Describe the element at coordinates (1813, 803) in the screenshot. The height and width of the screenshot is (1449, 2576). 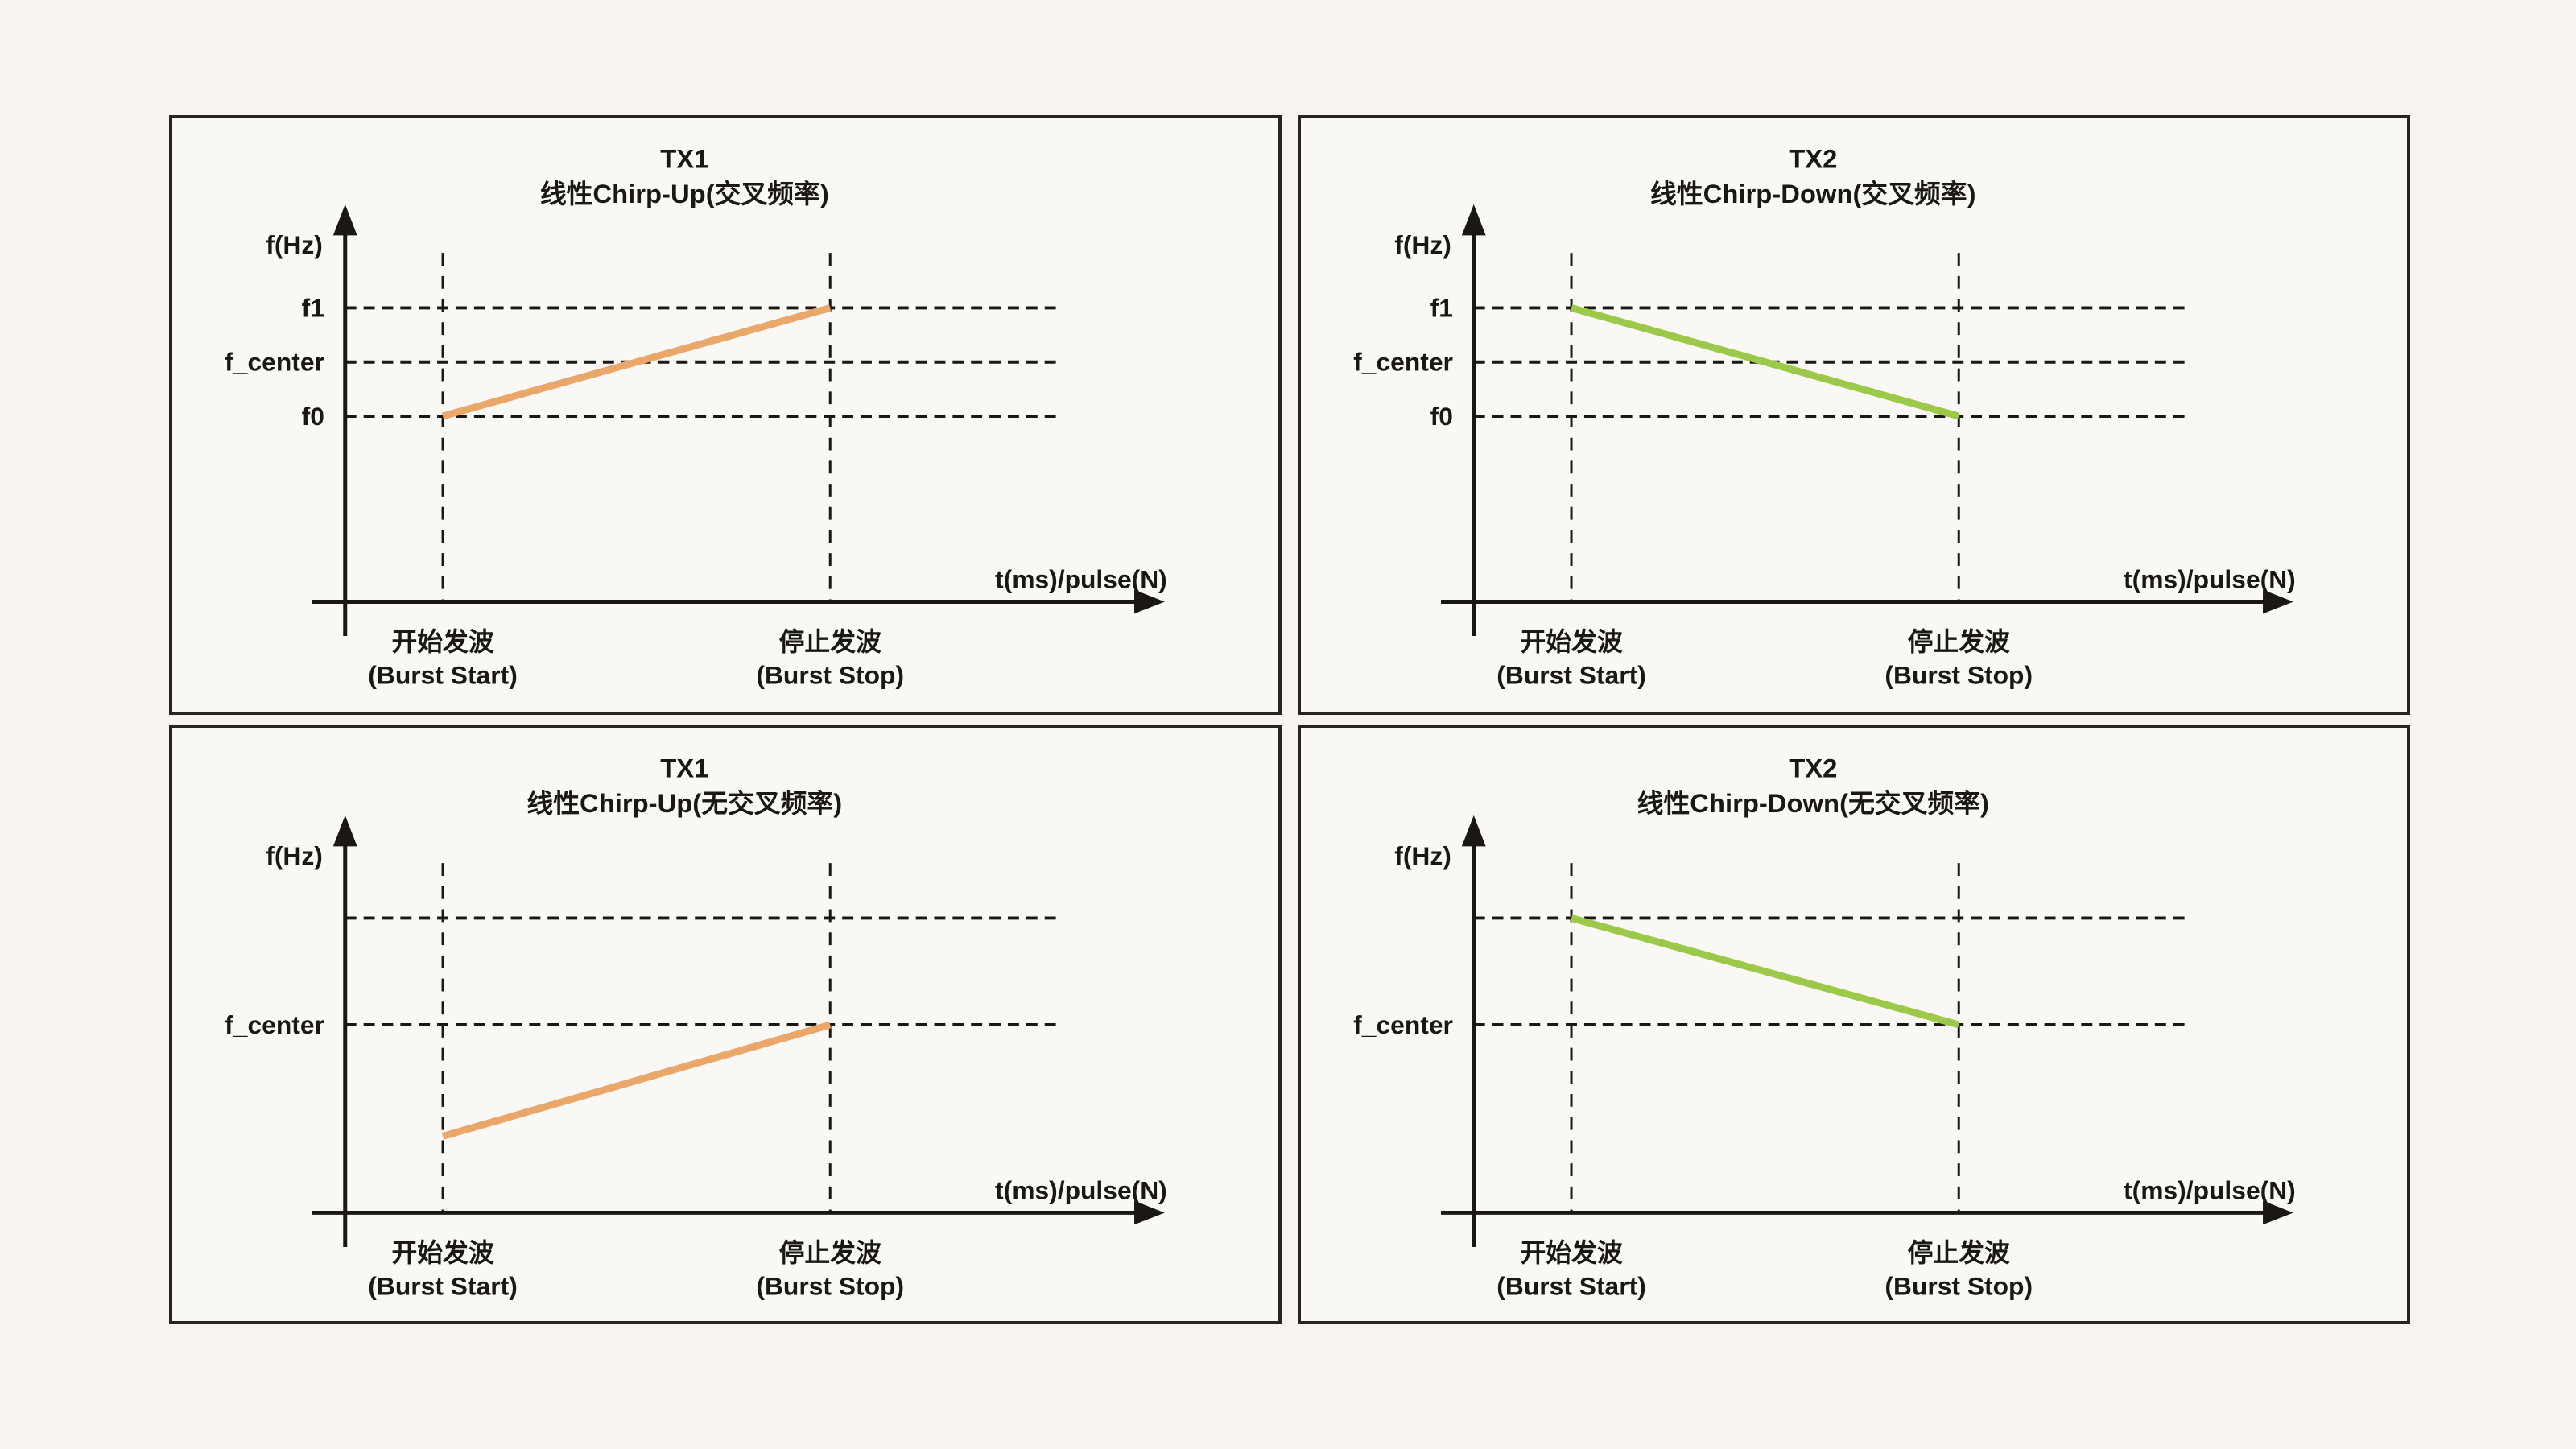
I see `panel-subtitle: 线性Chirp-Down(无交叉频率)` at that location.